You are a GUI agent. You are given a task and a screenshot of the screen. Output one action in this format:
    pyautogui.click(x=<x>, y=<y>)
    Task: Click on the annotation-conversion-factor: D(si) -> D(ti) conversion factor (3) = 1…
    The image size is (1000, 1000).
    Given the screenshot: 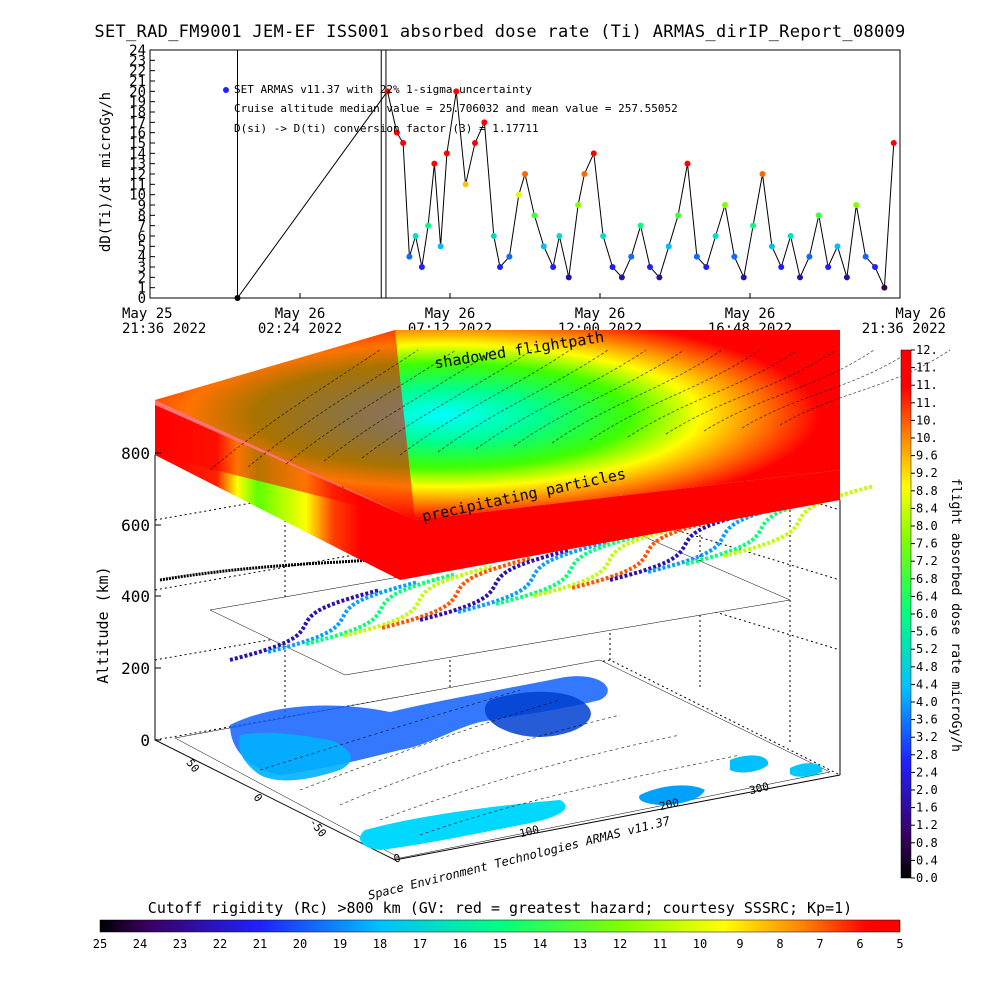 What is the action you would take?
    pyautogui.click(x=386, y=128)
    